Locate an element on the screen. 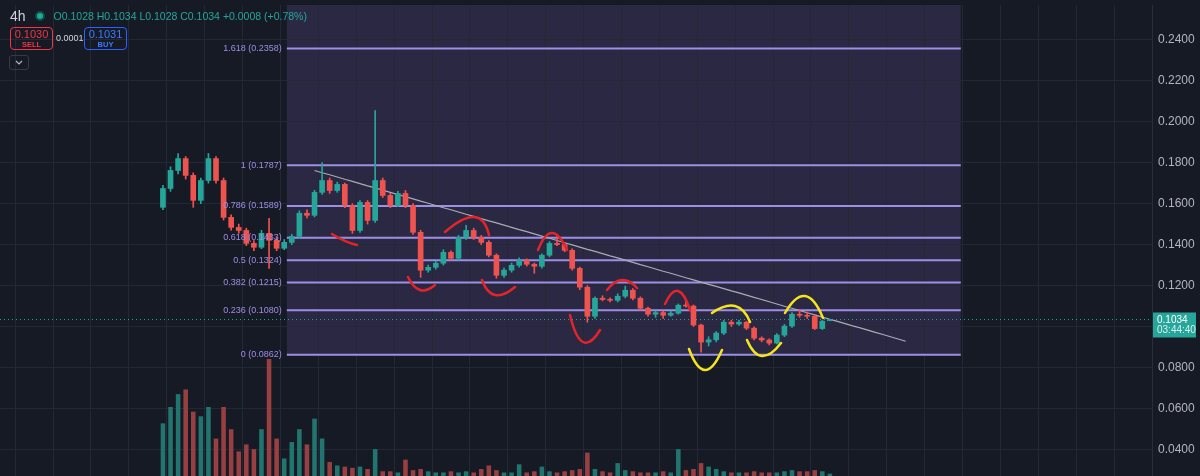  ref-line-label: 1 (0.1787) is located at coordinates (261, 164).